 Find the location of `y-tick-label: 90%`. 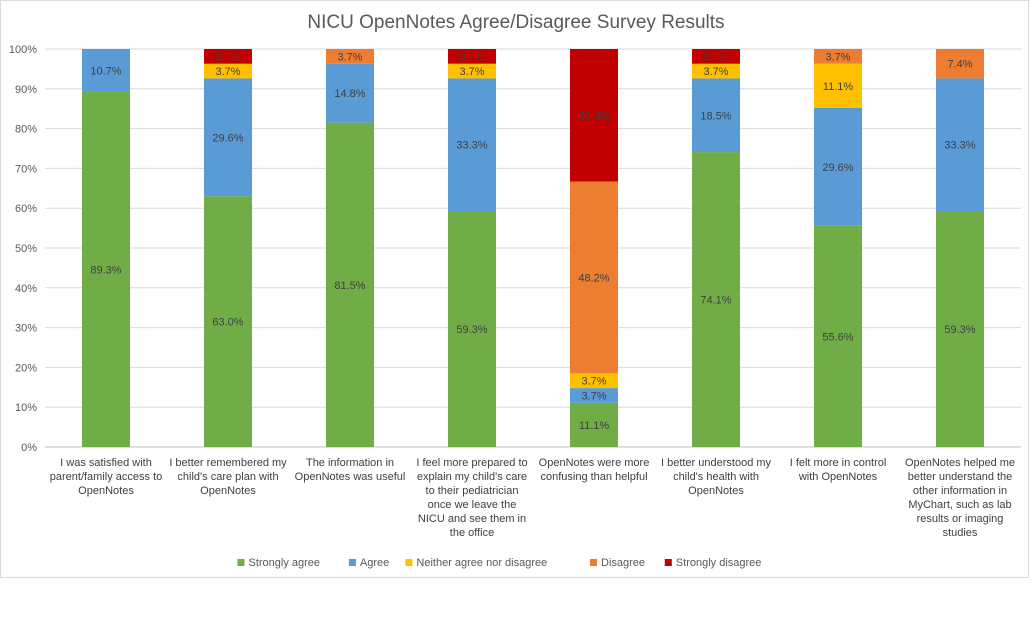

y-tick-label: 90% is located at coordinates (26, 90).